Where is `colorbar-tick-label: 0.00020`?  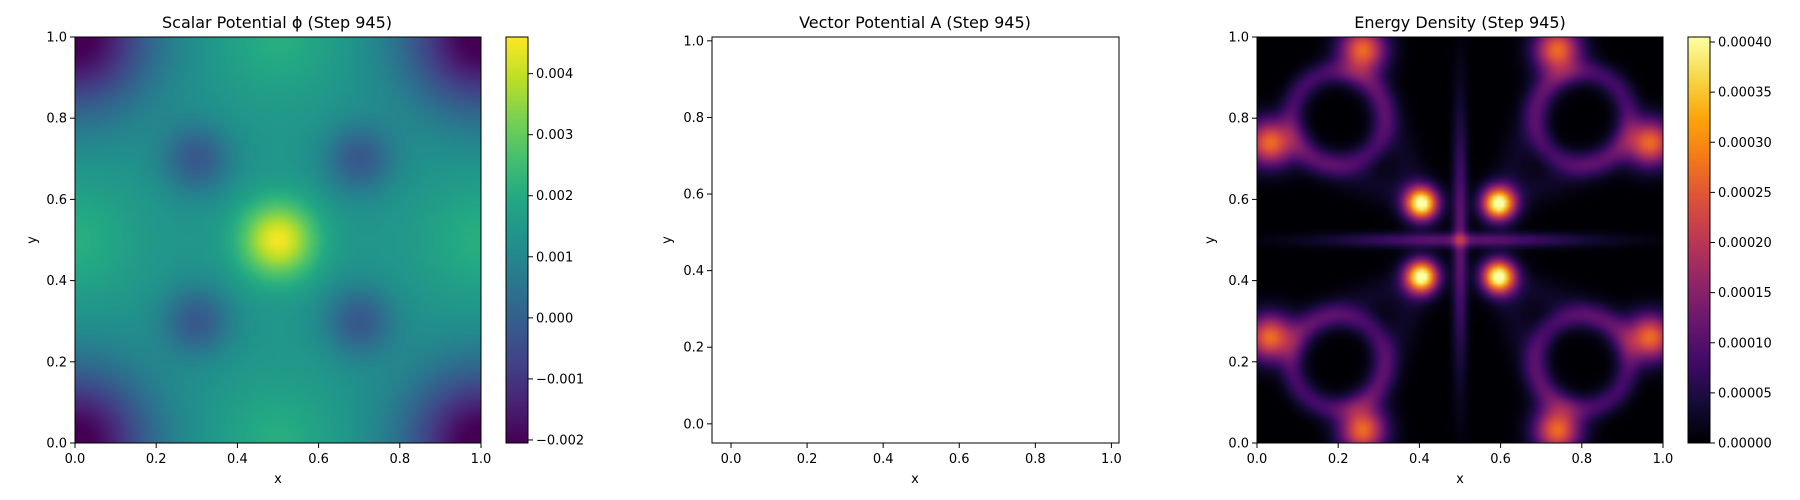 colorbar-tick-label: 0.00020 is located at coordinates (1745, 243).